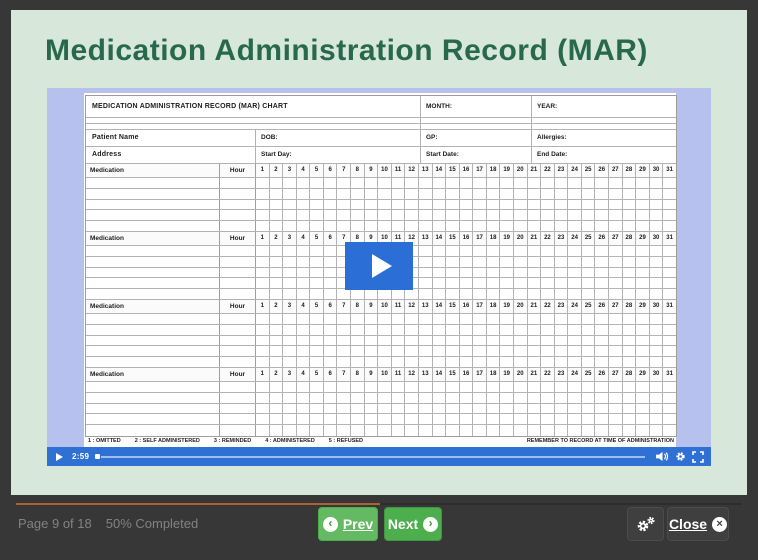  Describe the element at coordinates (552, 137) in the screenshot. I see `allergies-label: Allergies:` at that location.